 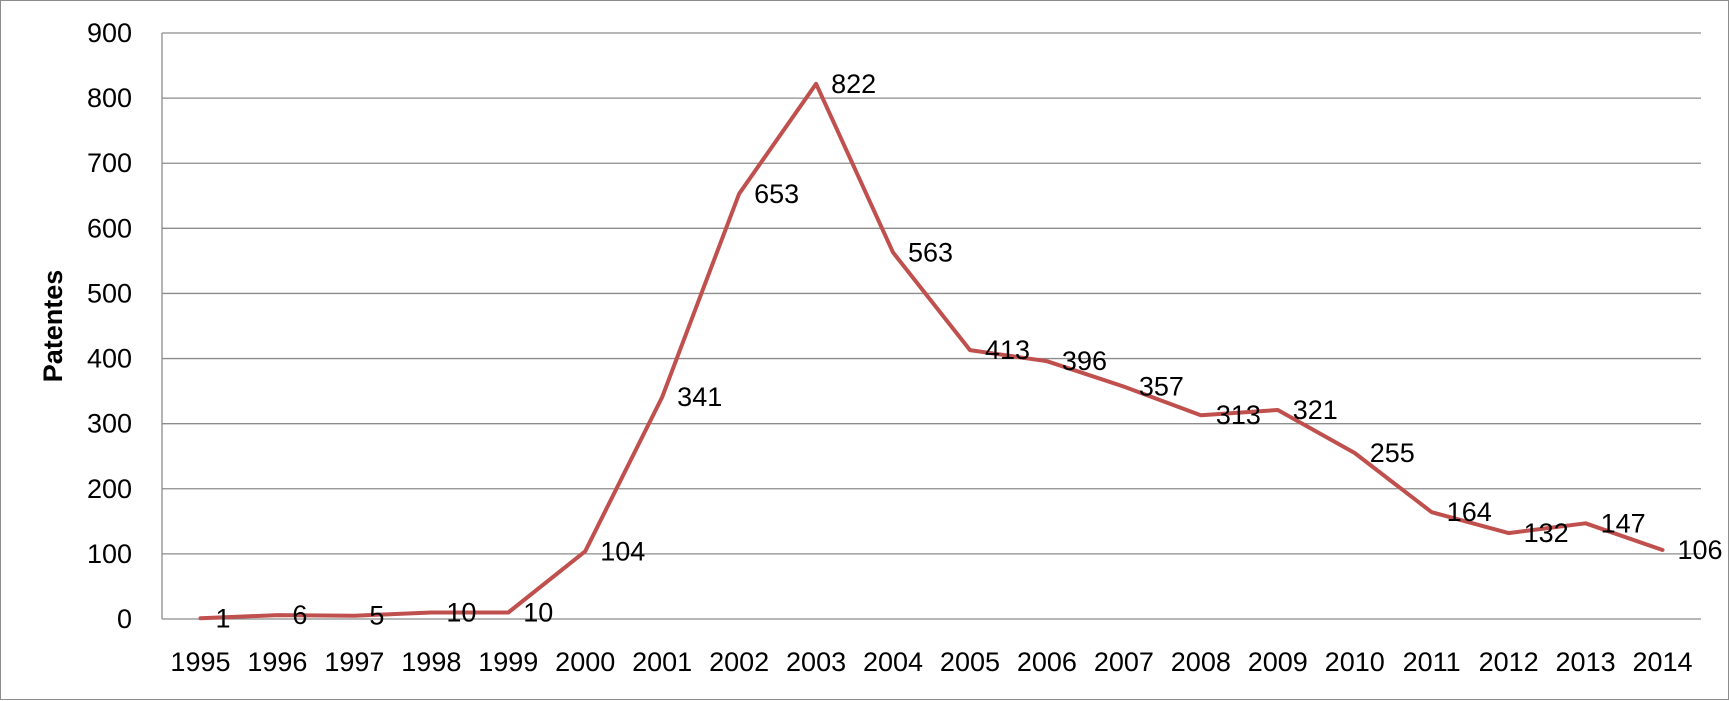 I want to click on x-tick-label: 1996, so click(x=277, y=662).